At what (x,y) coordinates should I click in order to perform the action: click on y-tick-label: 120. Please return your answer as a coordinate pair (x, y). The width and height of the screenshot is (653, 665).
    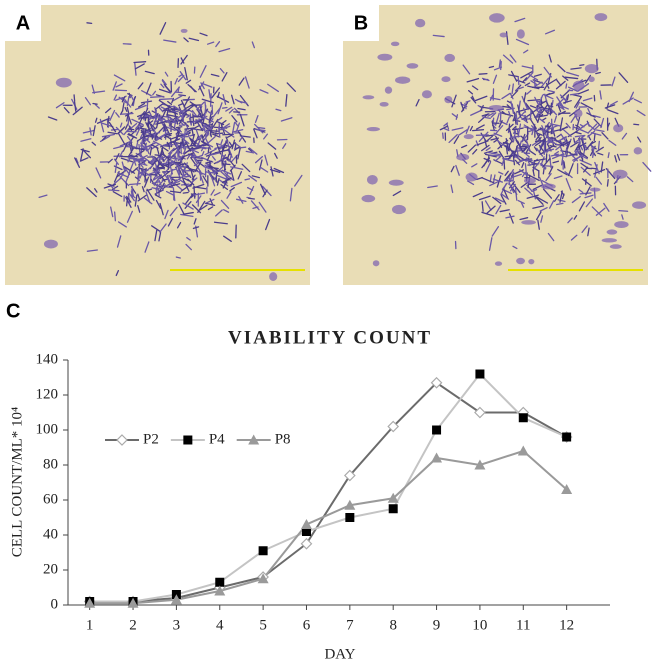
    Looking at the image, I should click on (47, 394).